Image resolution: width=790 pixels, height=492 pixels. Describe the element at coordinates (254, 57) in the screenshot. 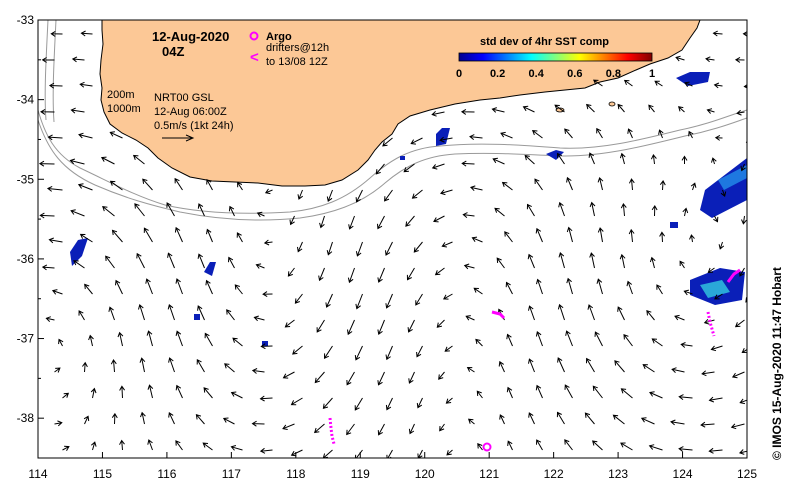

I see `drifter-legend-icon: <` at that location.